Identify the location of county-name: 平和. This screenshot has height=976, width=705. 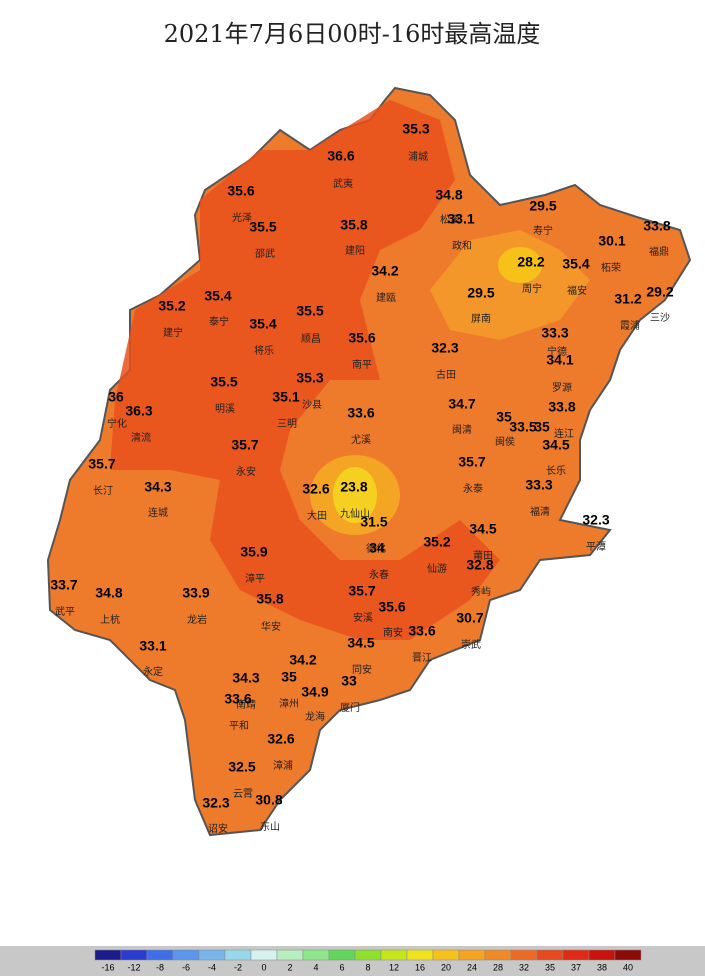
(239, 726).